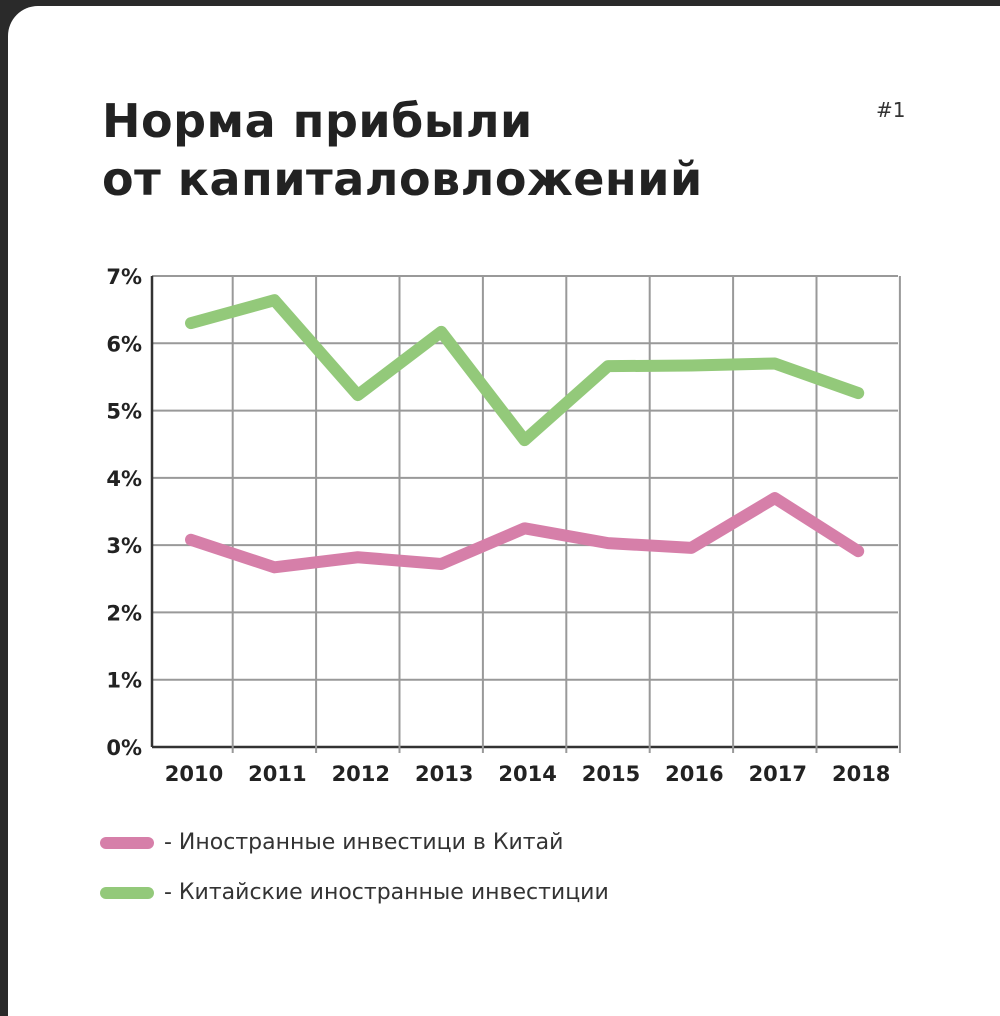 This screenshot has width=1000, height=1016. I want to click on x-tick-label: 2012, so click(361, 774).